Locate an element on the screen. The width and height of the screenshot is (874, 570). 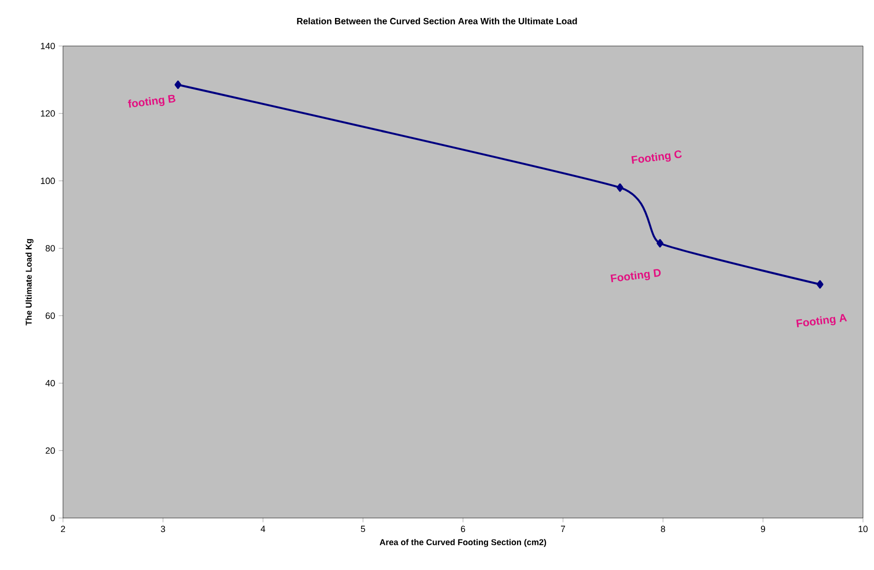
x-tick-label: 8 is located at coordinates (663, 529).